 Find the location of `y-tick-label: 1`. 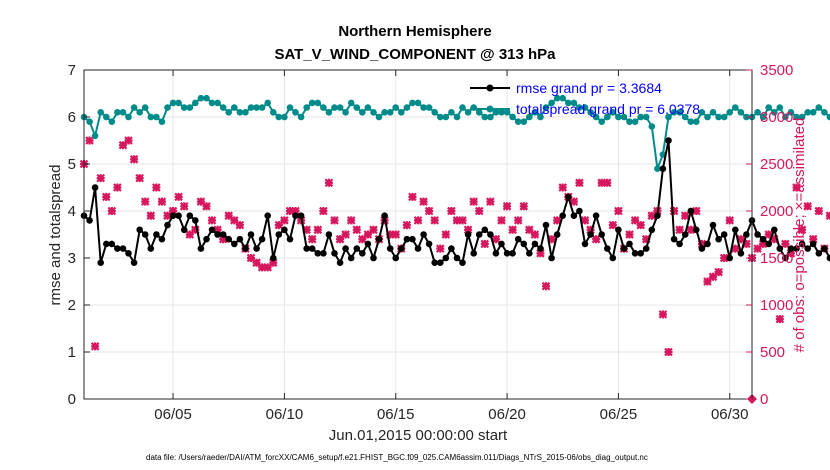

y-tick-label: 1 is located at coordinates (72, 352).